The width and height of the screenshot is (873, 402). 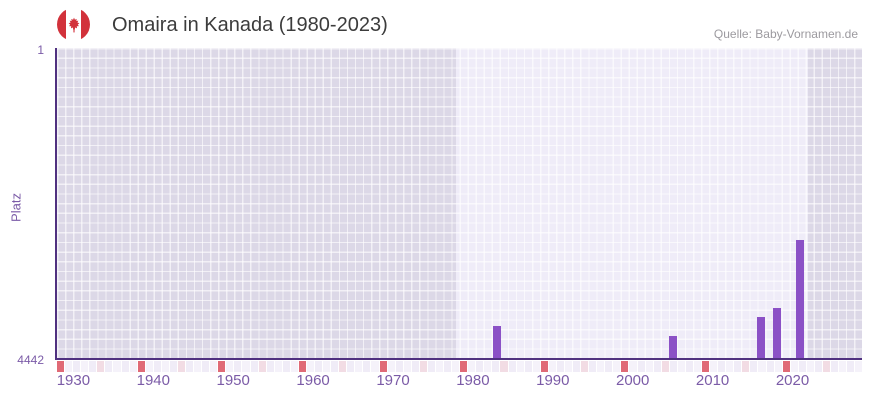 What do you see at coordinates (473, 380) in the screenshot?
I see `x-tick-label: 1980` at bounding box center [473, 380].